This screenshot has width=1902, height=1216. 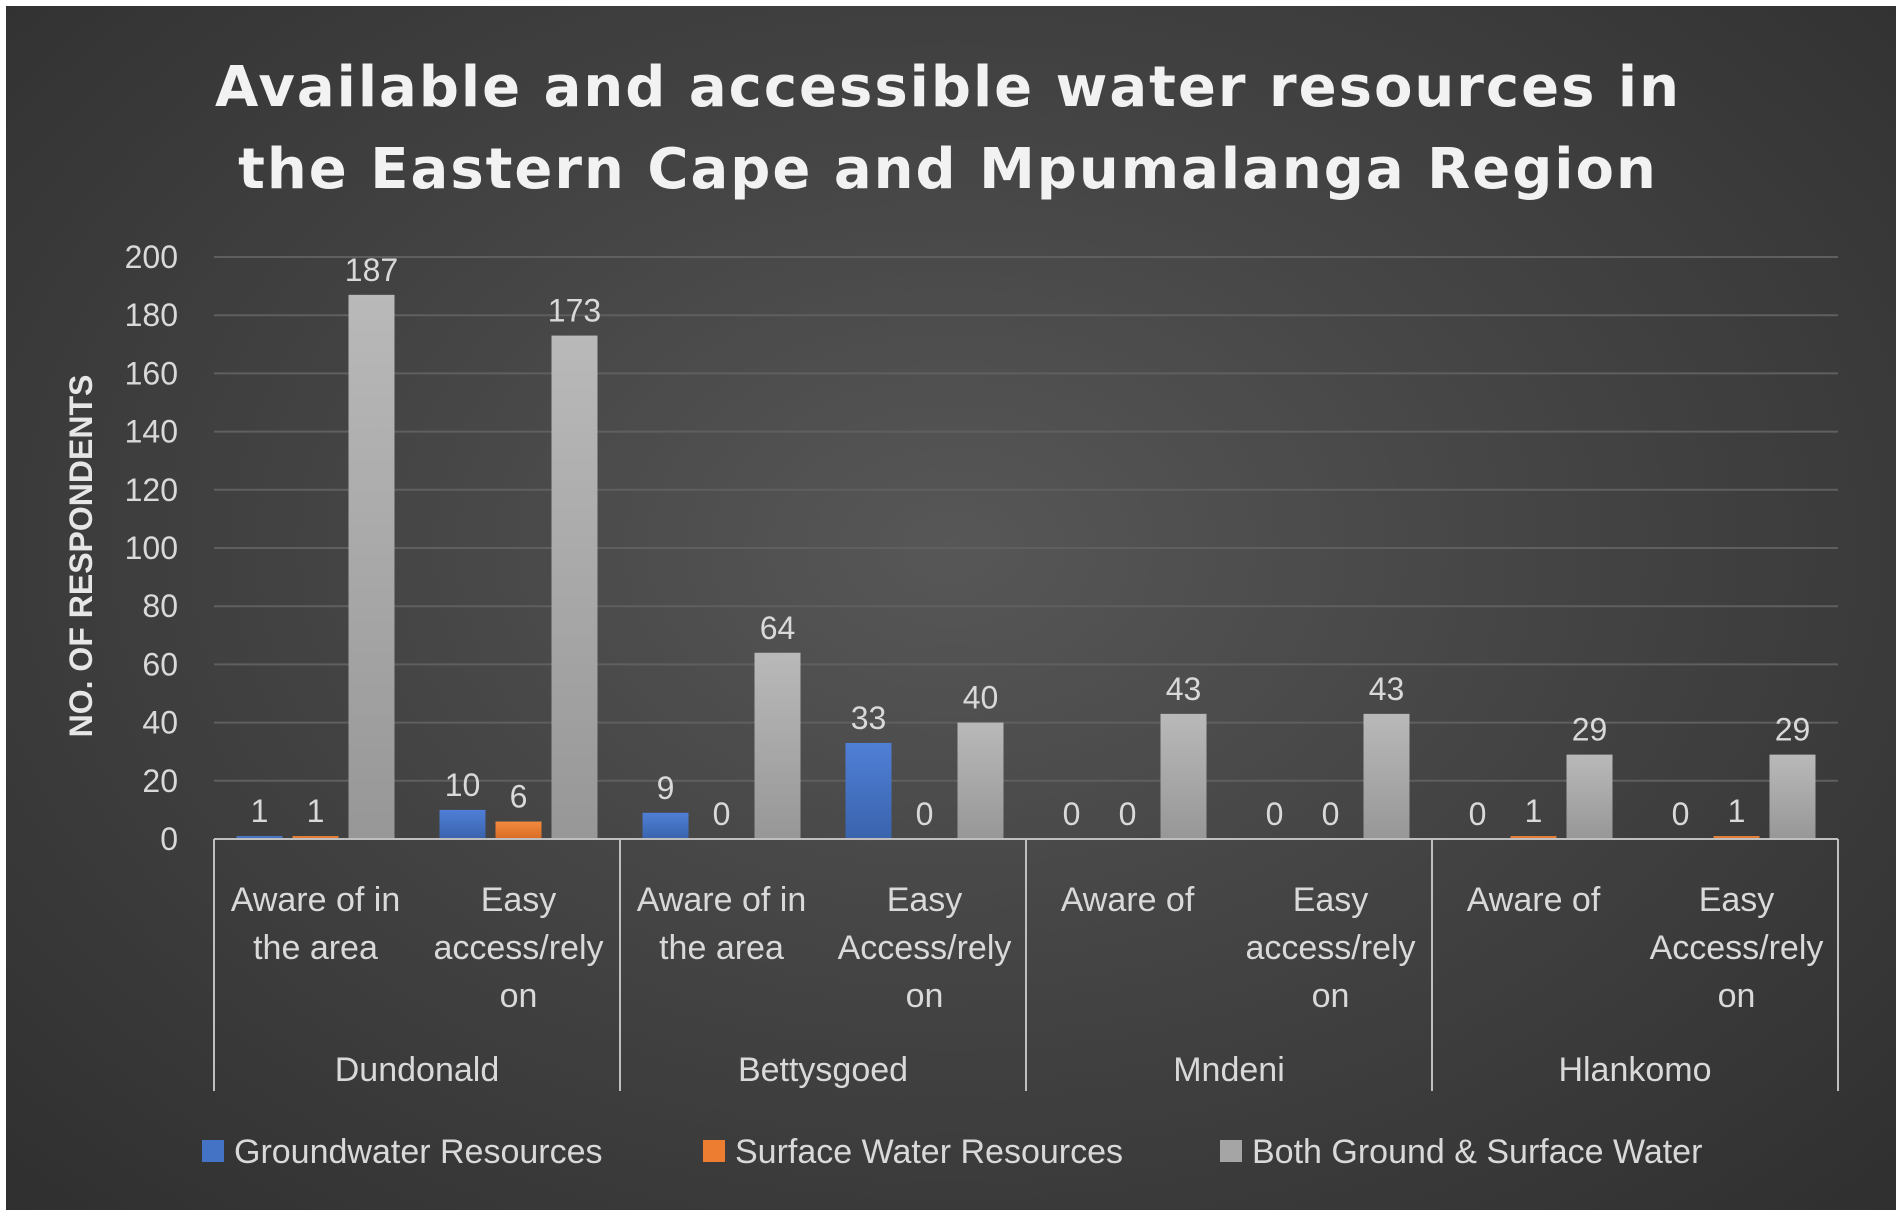 I want to click on data-label-3-2: 173, so click(x=574, y=311).